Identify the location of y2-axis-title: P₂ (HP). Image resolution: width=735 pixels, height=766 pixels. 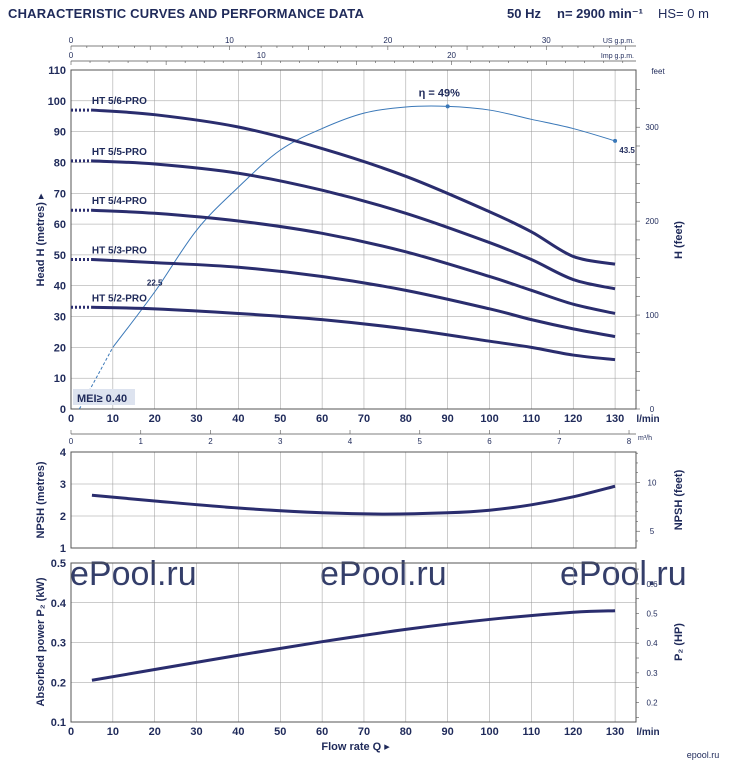
(679, 642).